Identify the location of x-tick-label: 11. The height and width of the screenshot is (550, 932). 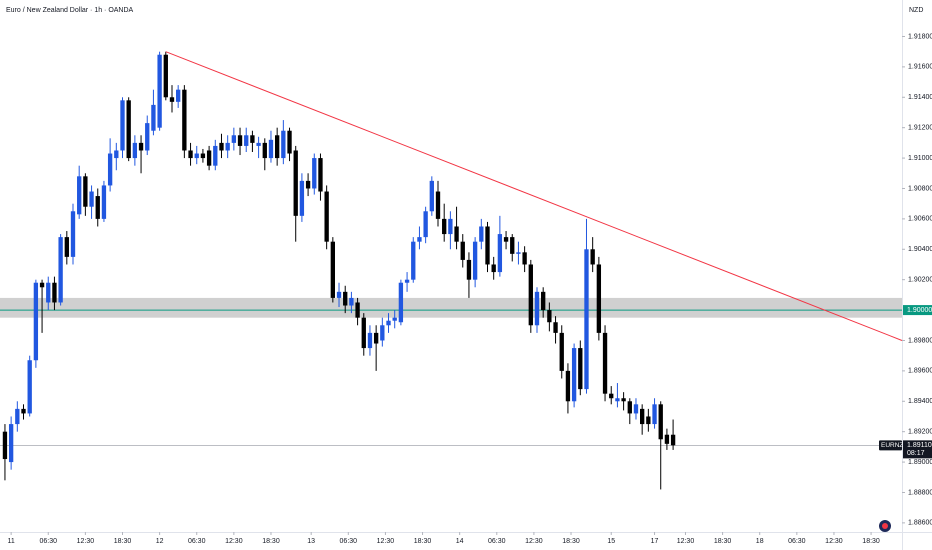
(10, 541).